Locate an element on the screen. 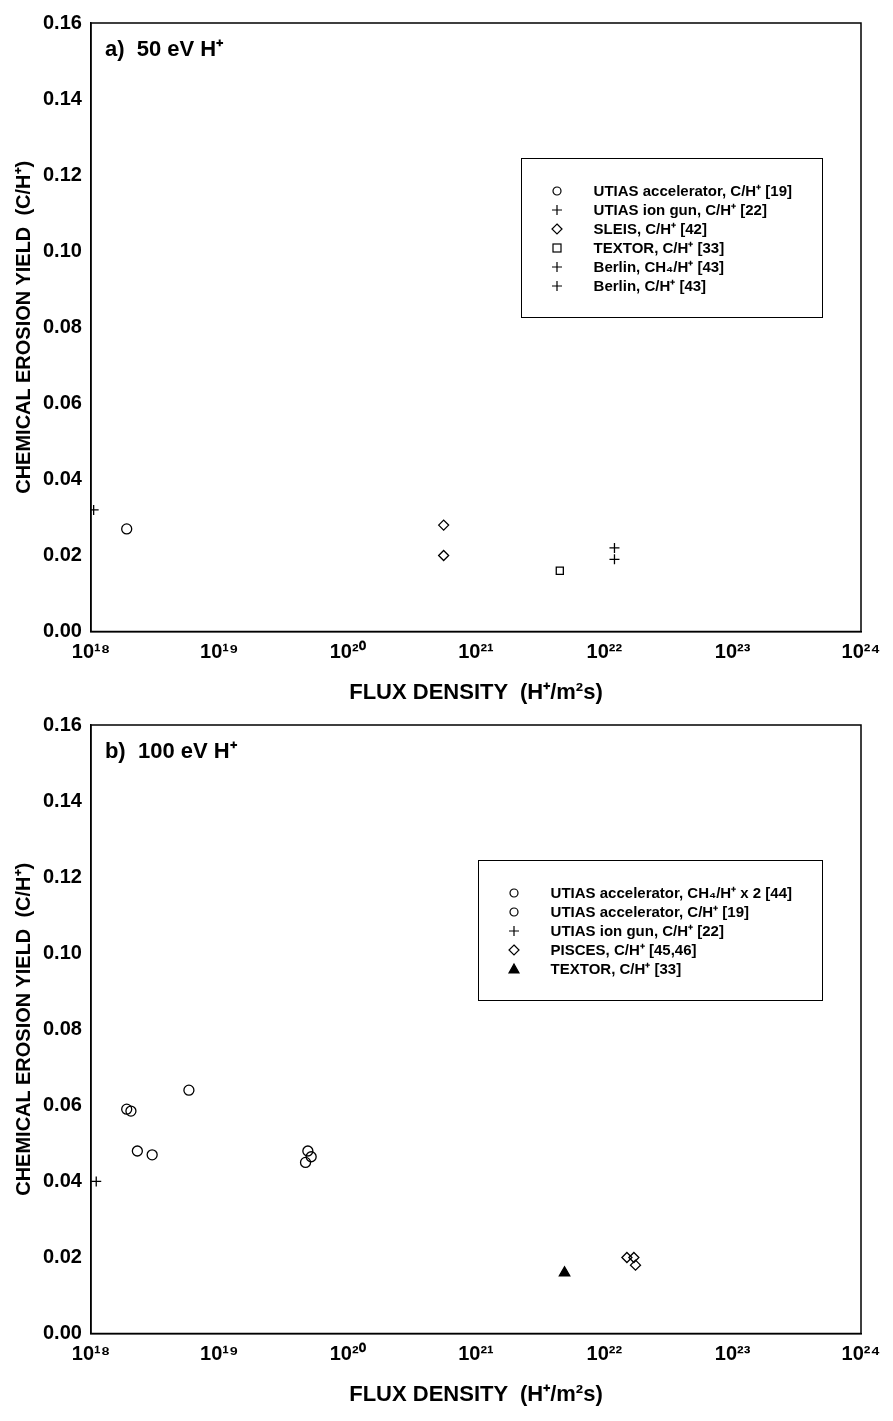  legend-label: PISCES, C/H⁺ [45,46] is located at coordinates (623, 949).